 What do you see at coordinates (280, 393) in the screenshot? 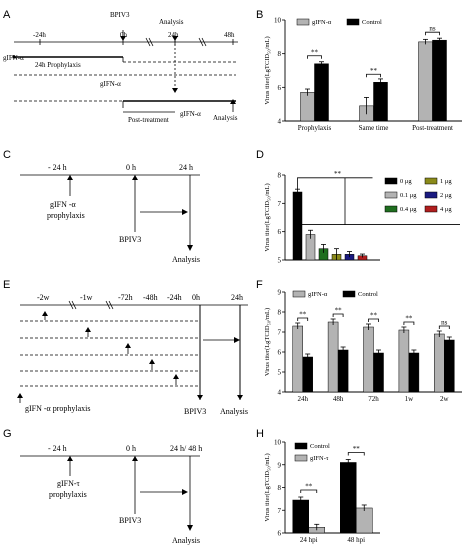
I see `chart-f-ytick-label: 4` at bounding box center [280, 393].